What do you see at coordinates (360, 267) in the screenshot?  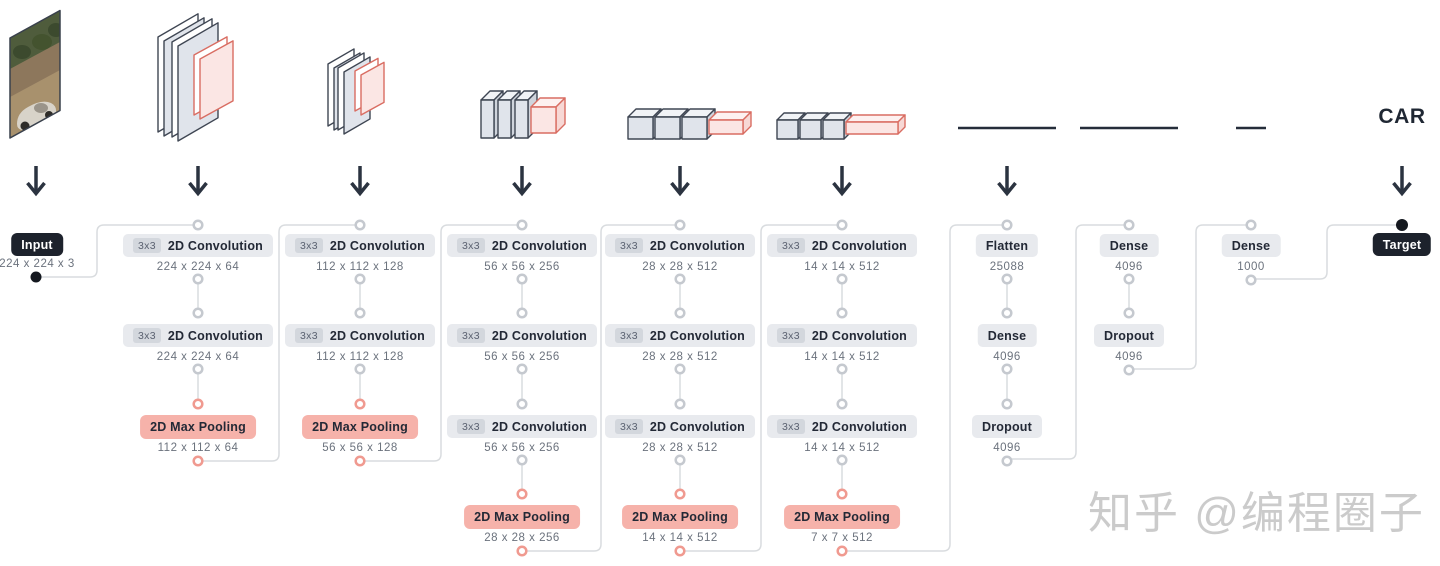 I see `node-dims: 112 x 112 x 128` at bounding box center [360, 267].